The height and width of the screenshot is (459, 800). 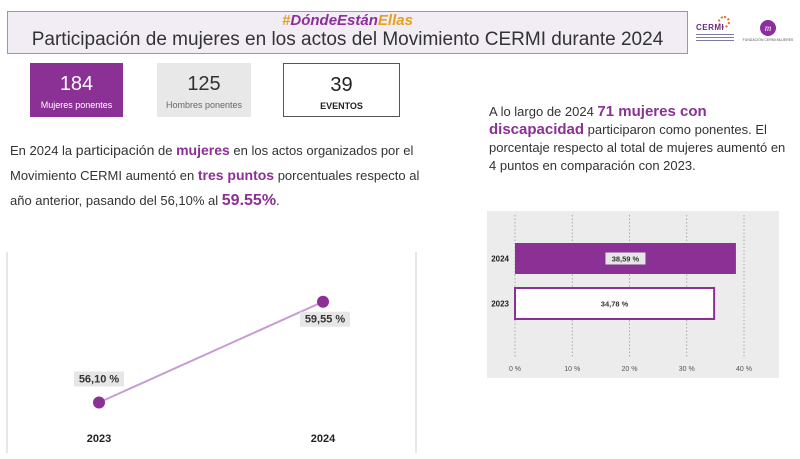 I want to click on line-category-2024: 2024, so click(x=323, y=439).